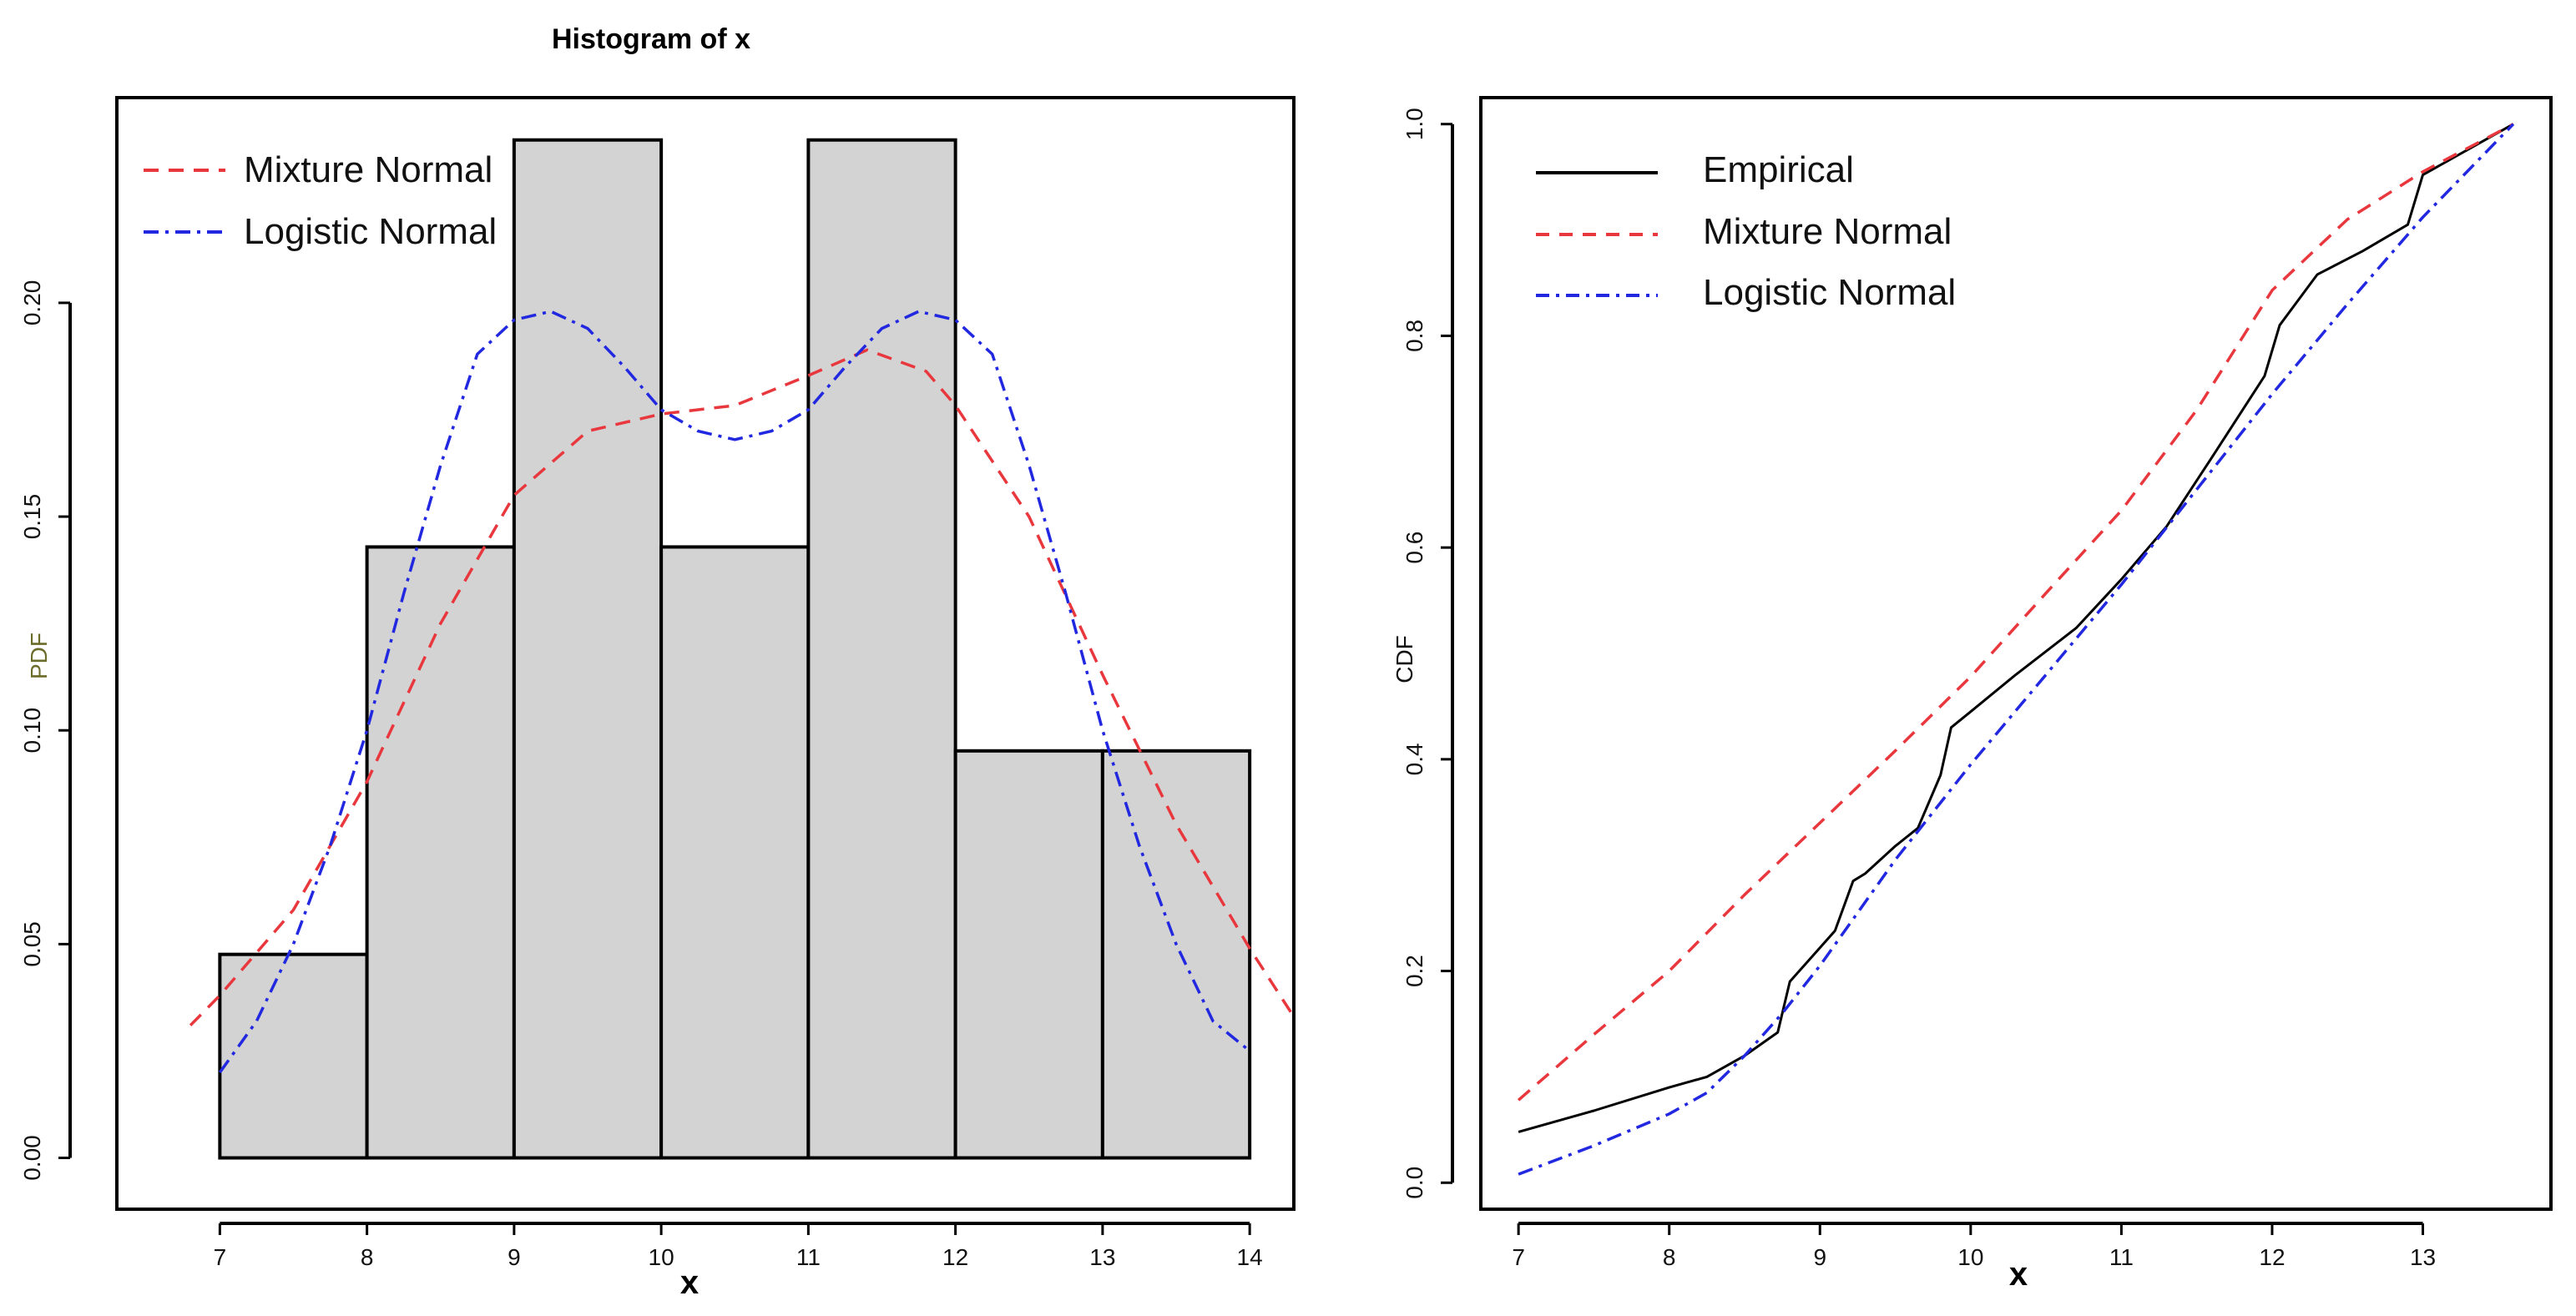  Describe the element at coordinates (651, 39) in the screenshot. I see `chart-title: Histogram of x` at that location.